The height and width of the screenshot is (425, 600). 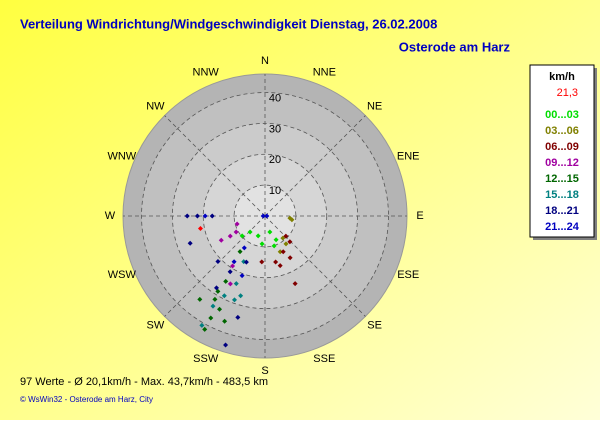 What do you see at coordinates (562, 131) in the screenshot?
I see `legend-entry: 03...06` at bounding box center [562, 131].